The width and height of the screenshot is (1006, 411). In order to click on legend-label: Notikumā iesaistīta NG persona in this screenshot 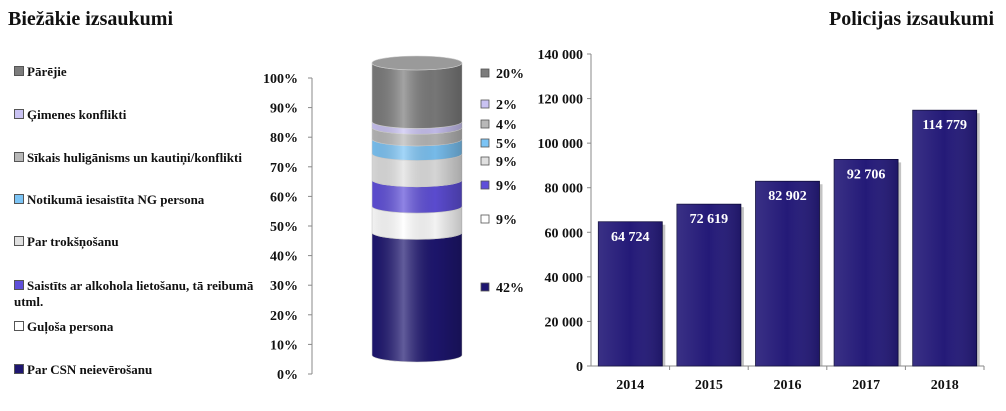, I will do `click(116, 199)`.